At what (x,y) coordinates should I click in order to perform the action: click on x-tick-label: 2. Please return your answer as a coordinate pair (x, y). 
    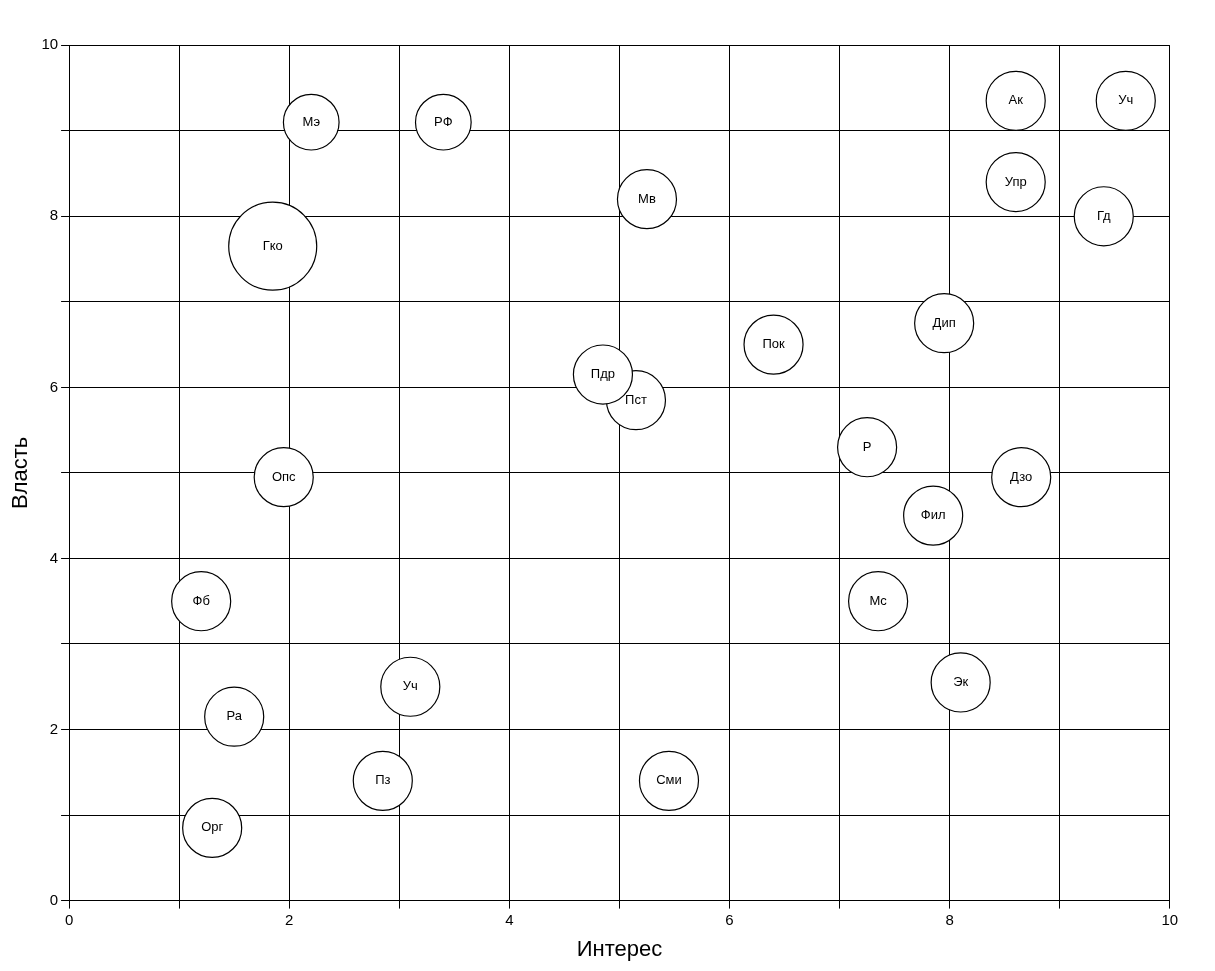
    Looking at the image, I should click on (289, 919).